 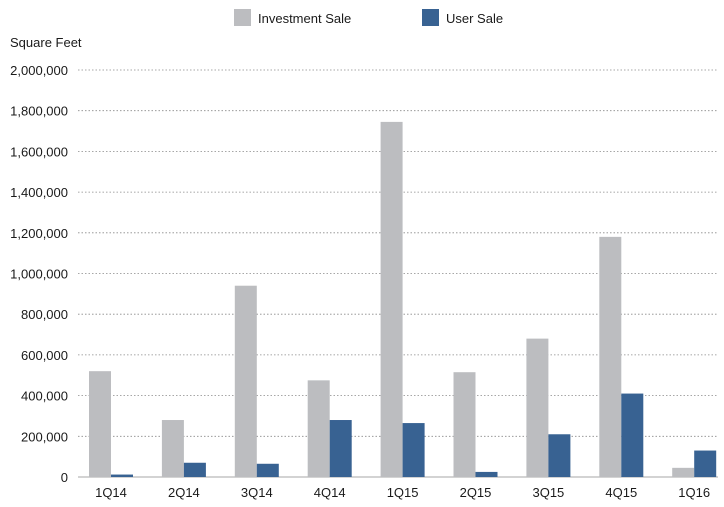 What do you see at coordinates (39, 233) in the screenshot?
I see `y-tick-label: 1,200,000` at bounding box center [39, 233].